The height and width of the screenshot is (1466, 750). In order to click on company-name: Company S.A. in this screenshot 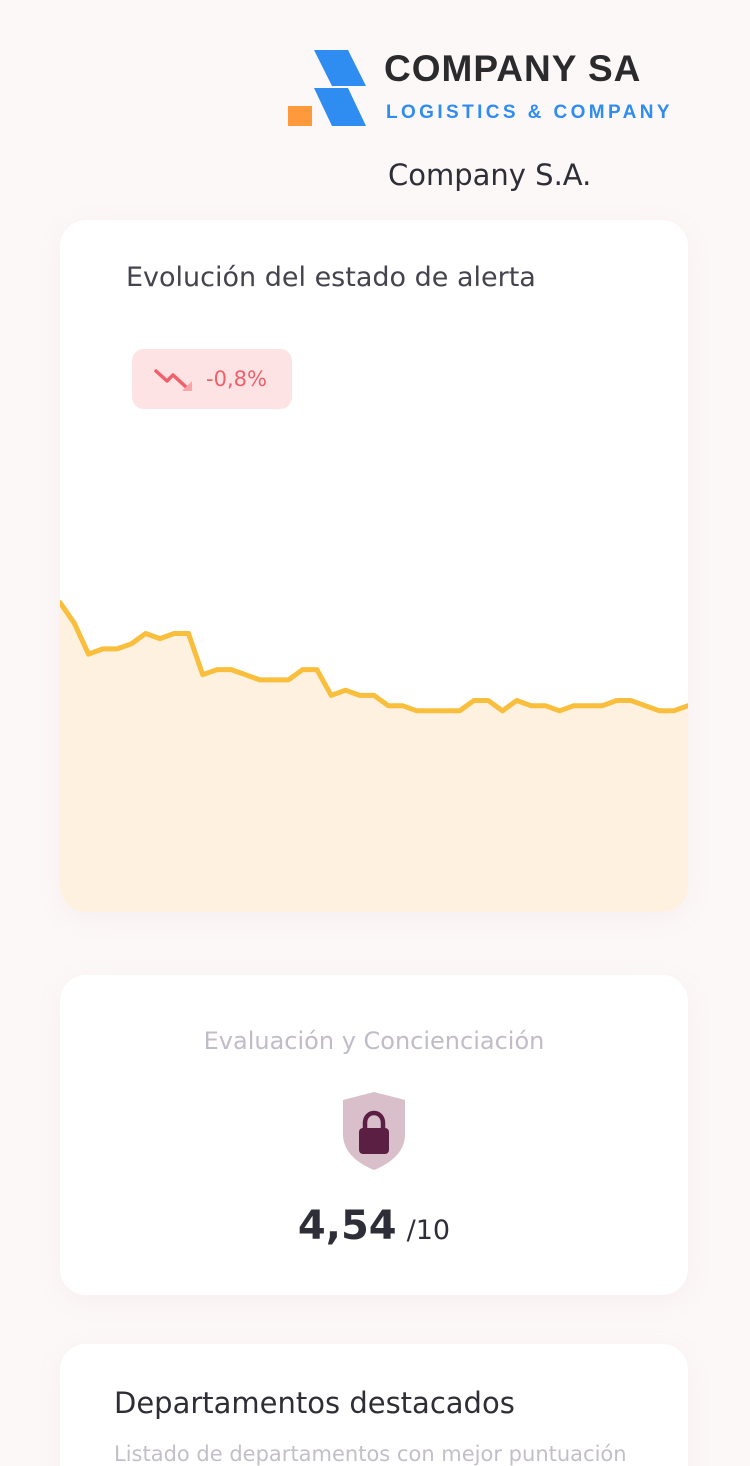, I will do `click(490, 175)`.